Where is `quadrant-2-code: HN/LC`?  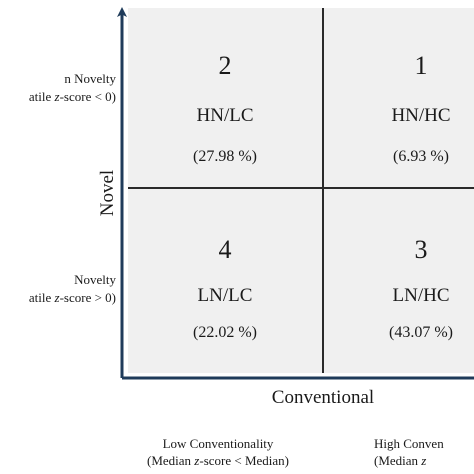
quadrant-2-code: HN/LC is located at coordinates (225, 115).